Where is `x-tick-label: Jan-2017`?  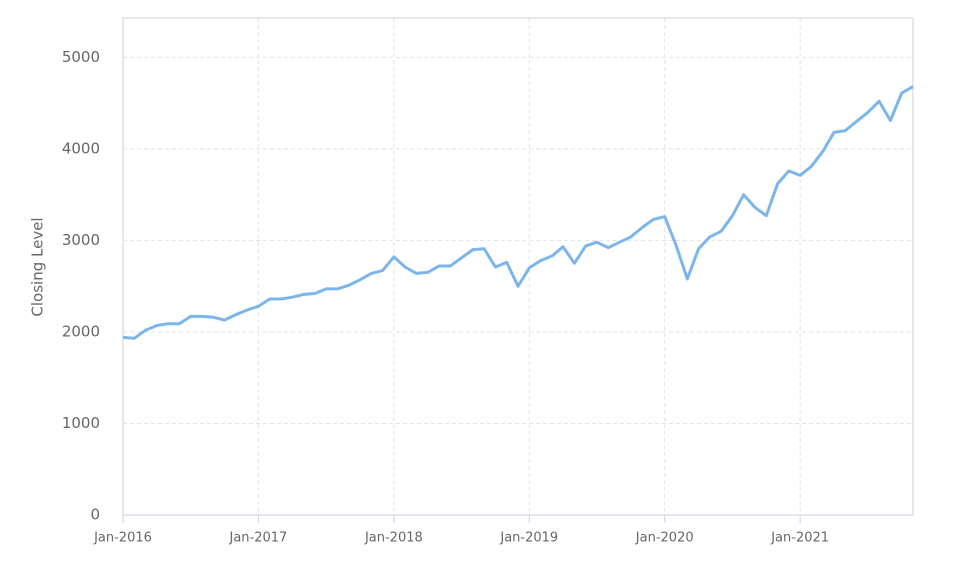
x-tick-label: Jan-2017 is located at coordinates (258, 538).